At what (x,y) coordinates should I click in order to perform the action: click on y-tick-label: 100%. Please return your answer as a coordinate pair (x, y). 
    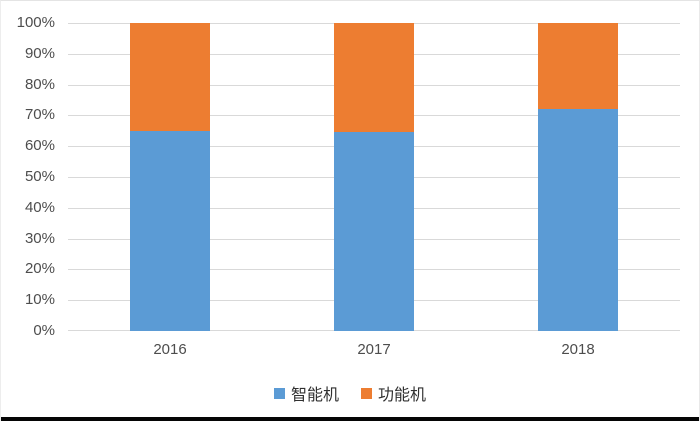
    Looking at the image, I should click on (35, 22).